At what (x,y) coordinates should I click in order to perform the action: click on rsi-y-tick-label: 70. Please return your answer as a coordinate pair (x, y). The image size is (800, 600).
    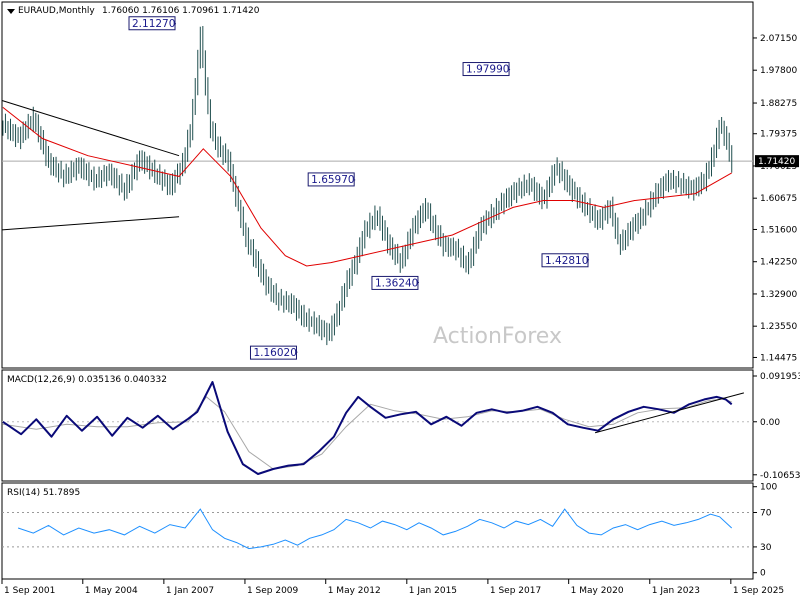
    Looking at the image, I should click on (766, 514).